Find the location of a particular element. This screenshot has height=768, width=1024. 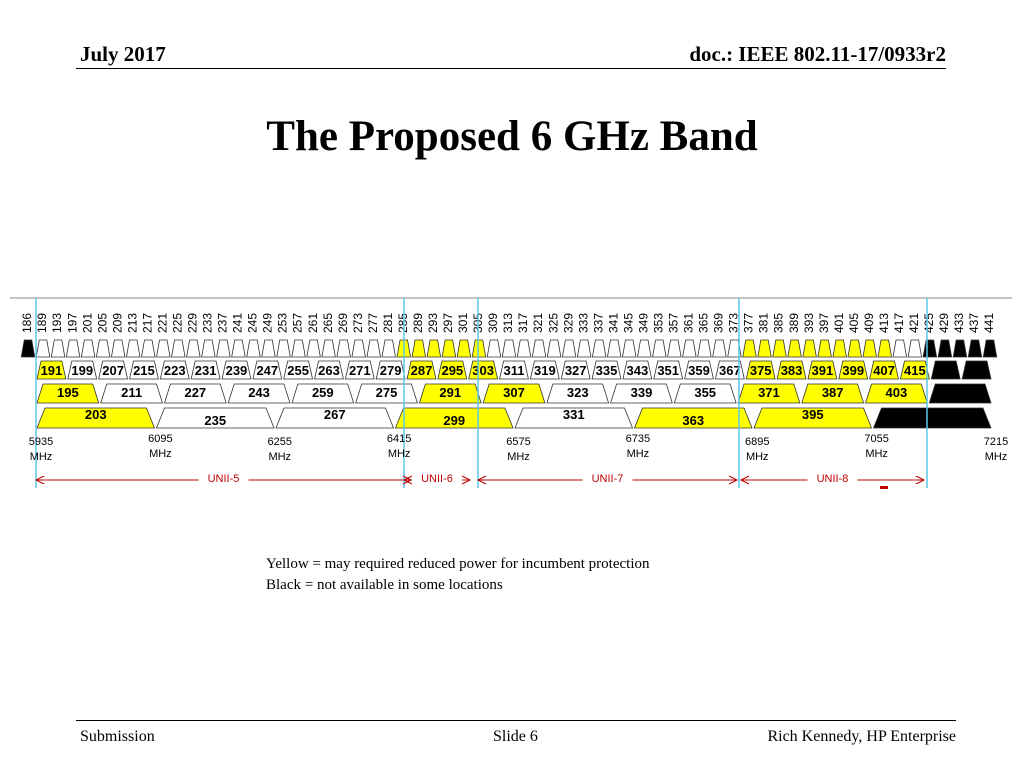

ch80-label: 339 is located at coordinates (642, 392).